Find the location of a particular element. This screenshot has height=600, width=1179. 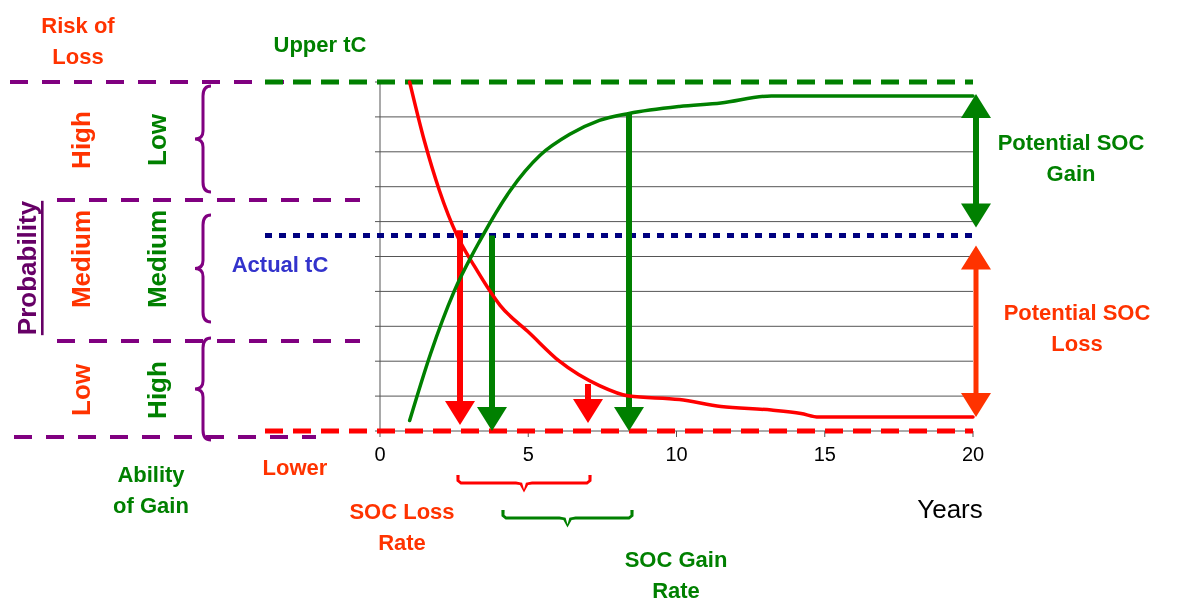

x-tick-label: 5 is located at coordinates (528, 454).